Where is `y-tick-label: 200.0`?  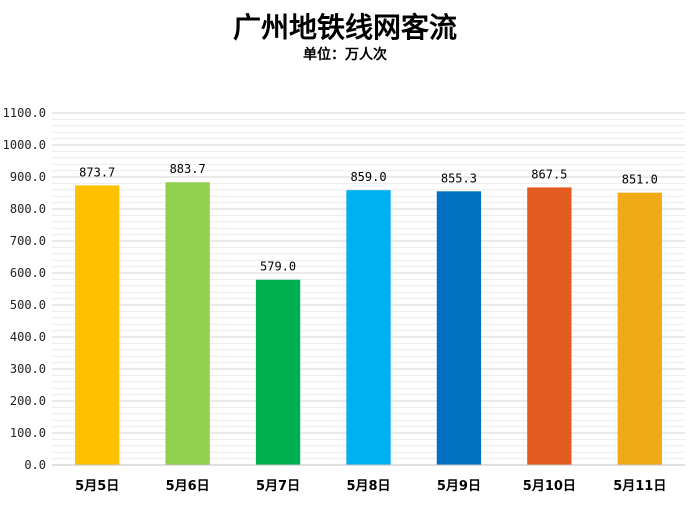
y-tick-label: 200.0 is located at coordinates (28, 401).